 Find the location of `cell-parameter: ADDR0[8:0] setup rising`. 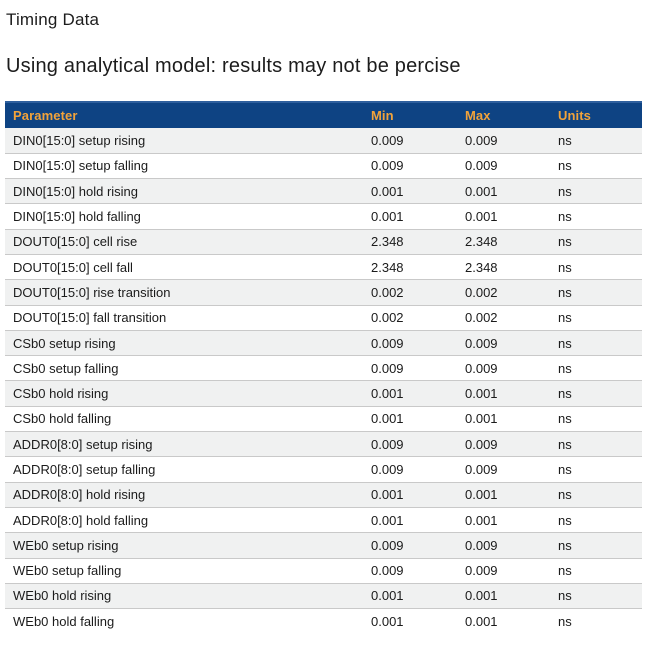

cell-parameter: ADDR0[8:0] setup rising is located at coordinates (83, 444).